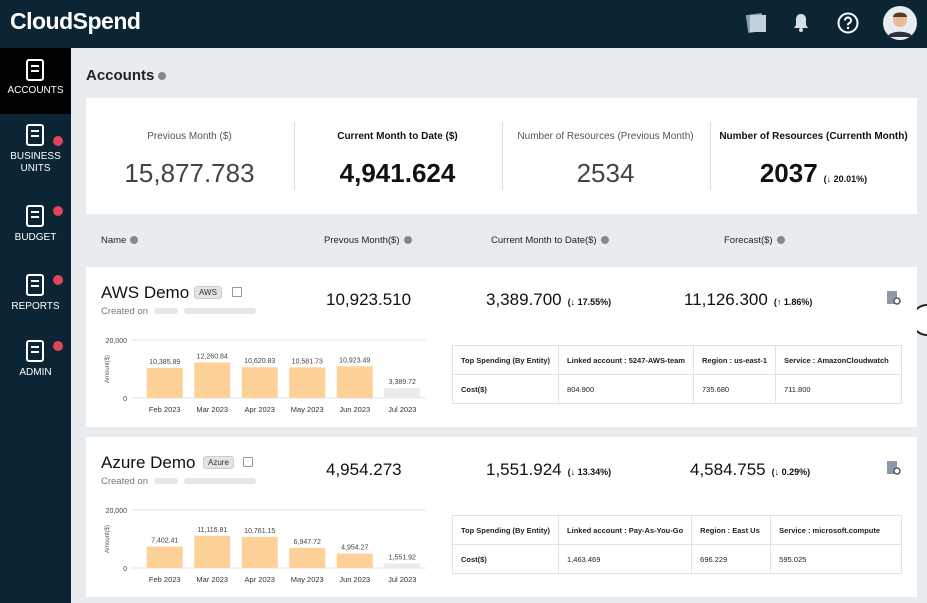  I want to click on bar-value-label: 6,947.72, so click(307, 542).